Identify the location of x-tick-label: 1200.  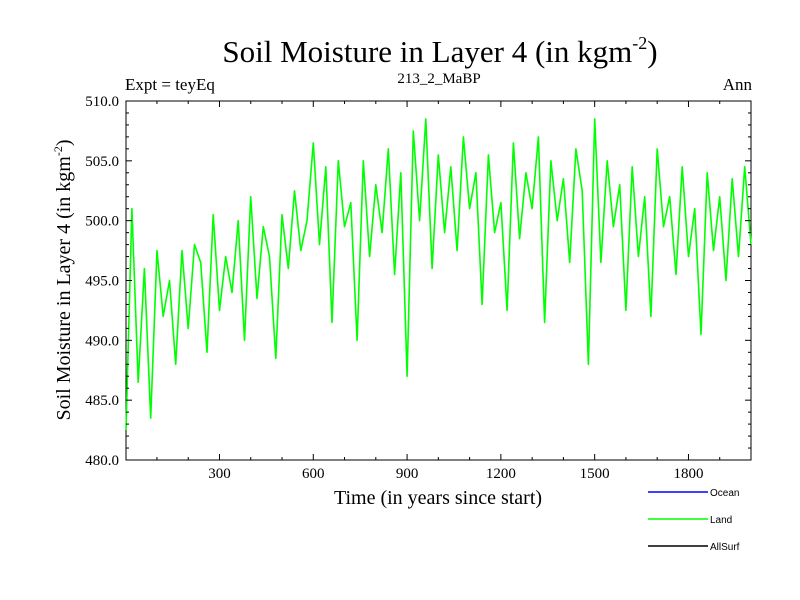
(501, 474).